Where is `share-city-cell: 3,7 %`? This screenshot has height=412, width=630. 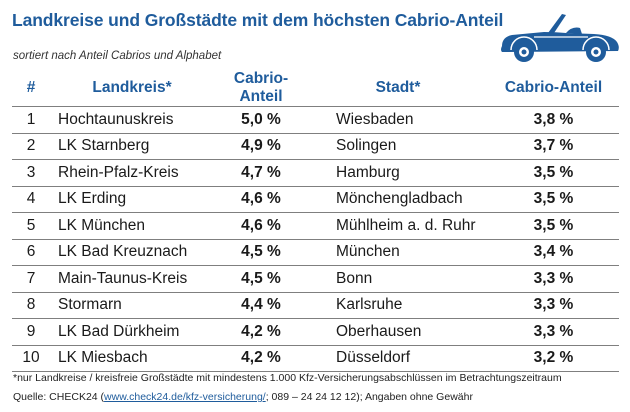
share-city-cell: 3,7 % is located at coordinates (553, 146).